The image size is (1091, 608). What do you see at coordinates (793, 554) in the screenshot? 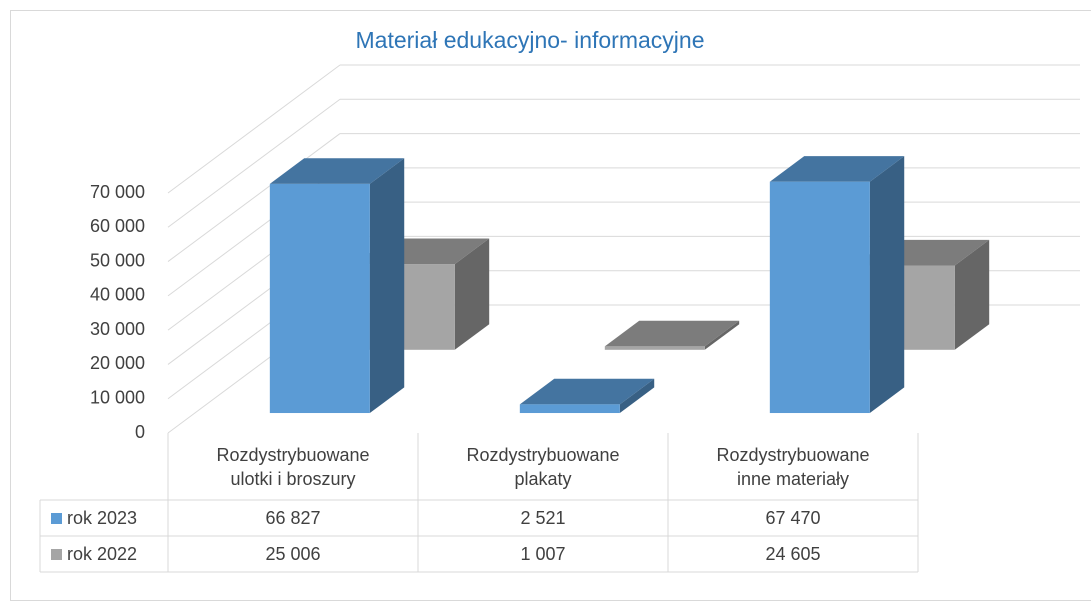
I see `data-label: 24 605` at bounding box center [793, 554].